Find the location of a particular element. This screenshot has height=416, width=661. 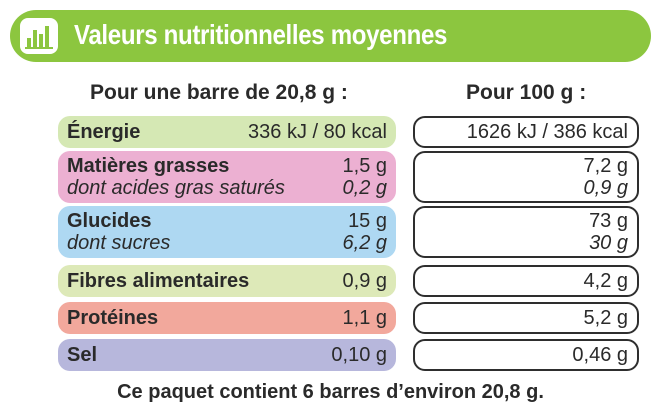

nutrient-value-per-bar: 0,9 g is located at coordinates (364, 281).